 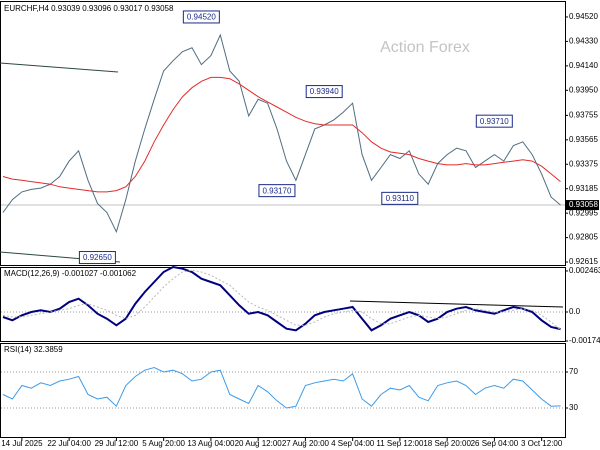 I want to click on x-tick-label: 14 Jul 2025, so click(x=22, y=443).